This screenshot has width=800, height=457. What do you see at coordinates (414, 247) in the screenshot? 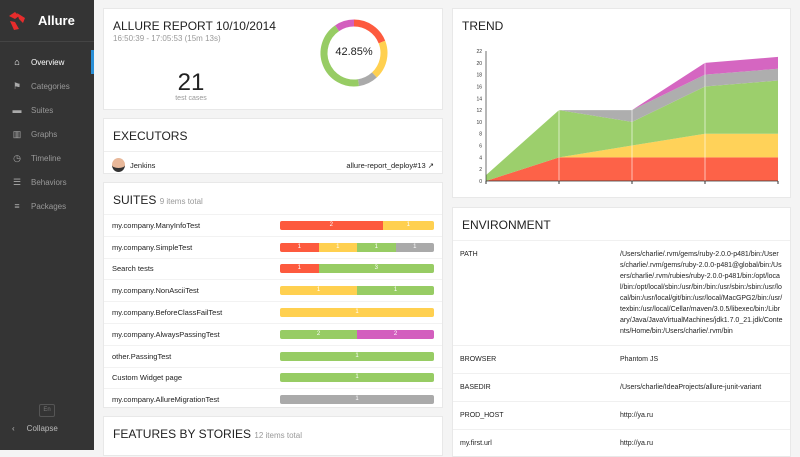
I see `status-segment-skipped: 1` at bounding box center [414, 247].